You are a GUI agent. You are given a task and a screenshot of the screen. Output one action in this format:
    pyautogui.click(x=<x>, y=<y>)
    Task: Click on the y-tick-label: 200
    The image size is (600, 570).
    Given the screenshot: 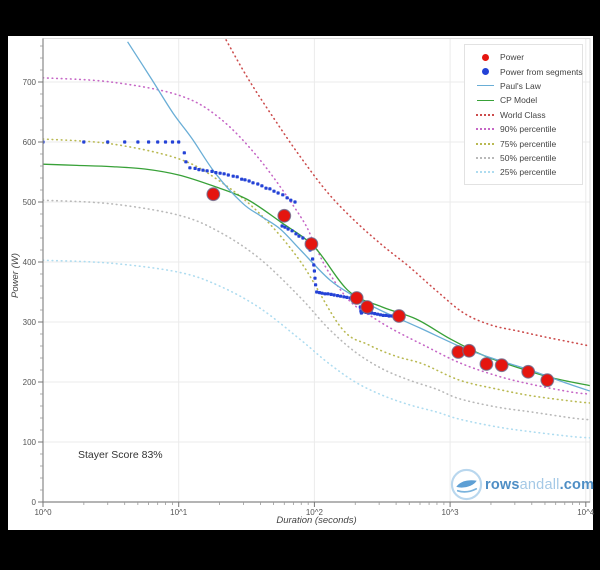 What is the action you would take?
    pyautogui.click(x=30, y=382)
    